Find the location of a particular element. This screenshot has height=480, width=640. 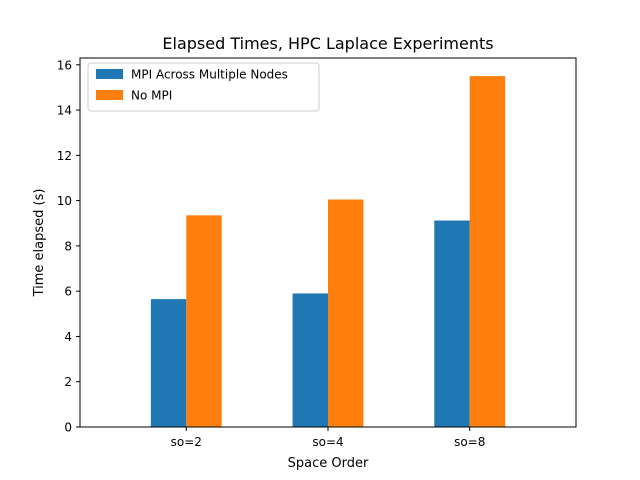

x-tick-label: so=8 is located at coordinates (469, 442).